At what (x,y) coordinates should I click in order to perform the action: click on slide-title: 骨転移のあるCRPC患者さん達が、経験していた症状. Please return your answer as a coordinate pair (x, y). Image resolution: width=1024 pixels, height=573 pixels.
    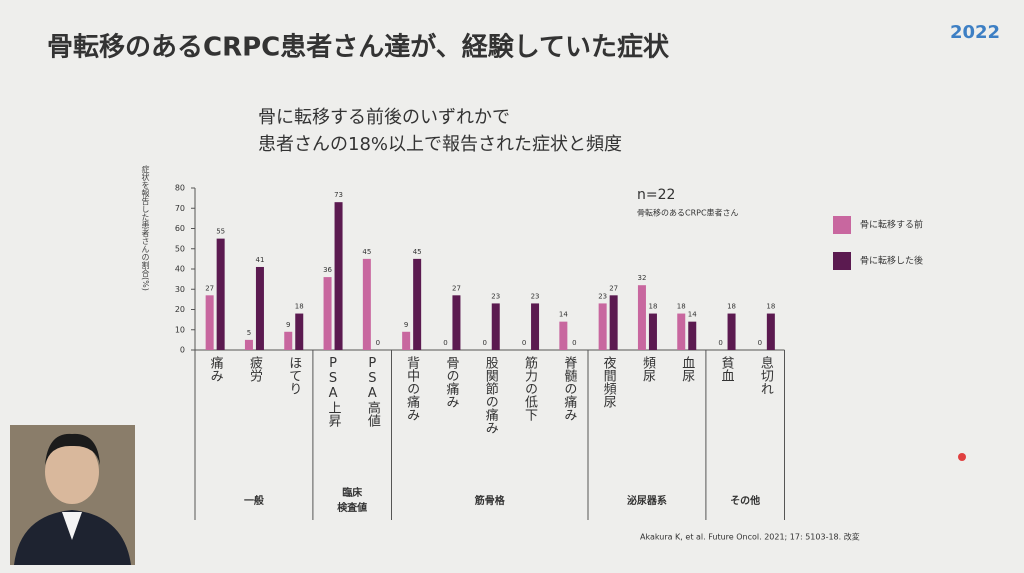
    Looking at the image, I should click on (358, 47).